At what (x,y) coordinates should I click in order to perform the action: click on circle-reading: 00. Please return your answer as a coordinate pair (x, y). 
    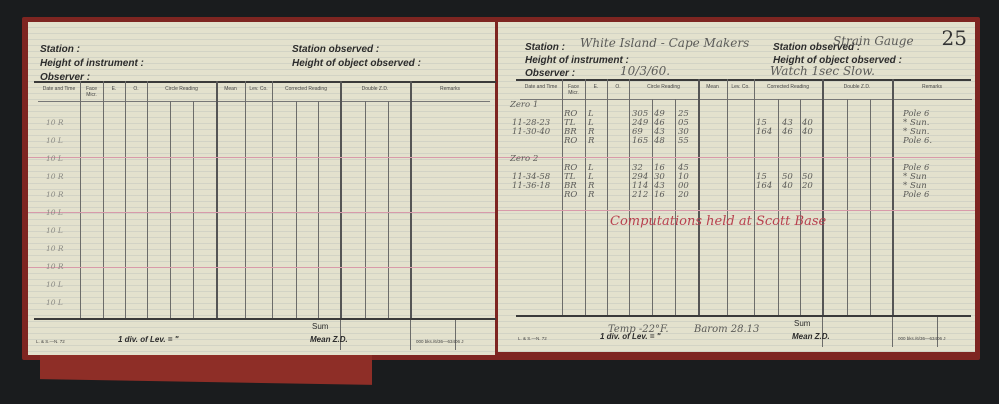
    Looking at the image, I should click on (683, 186).